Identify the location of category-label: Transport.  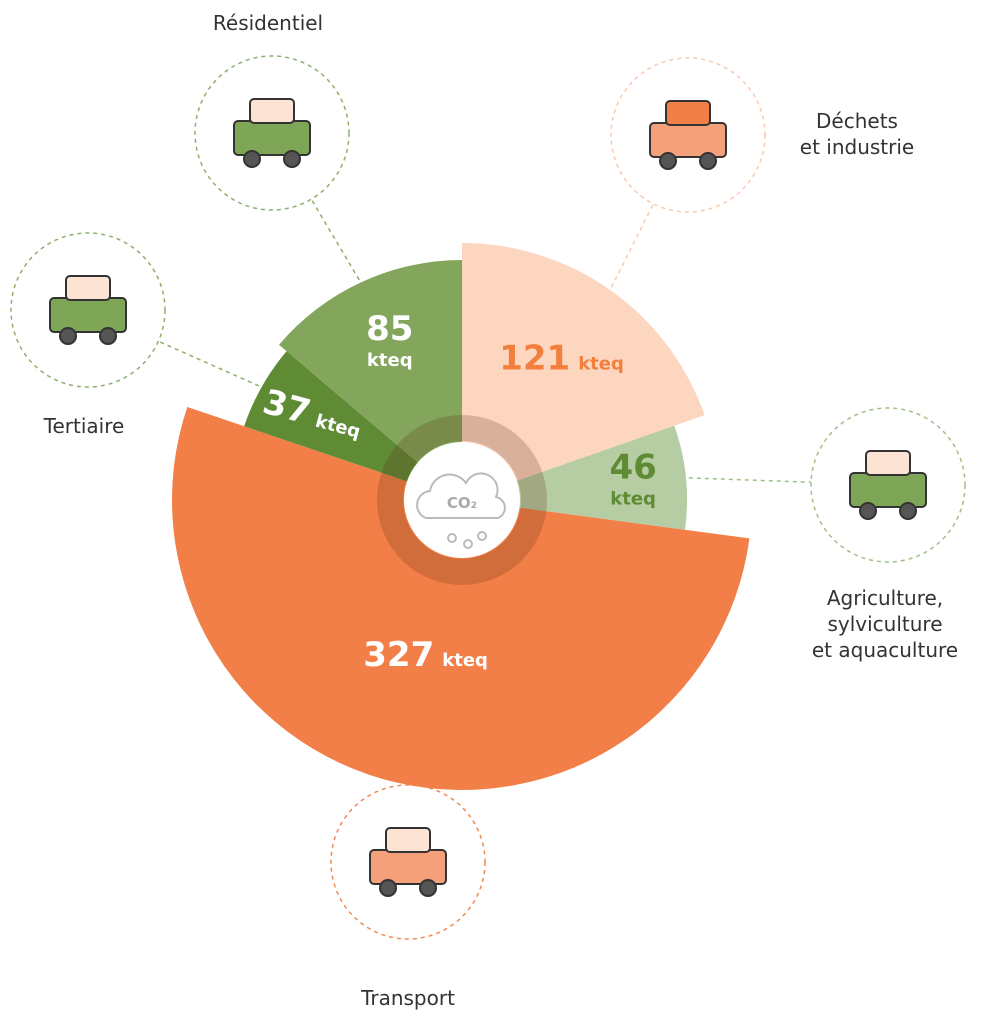
(408, 998).